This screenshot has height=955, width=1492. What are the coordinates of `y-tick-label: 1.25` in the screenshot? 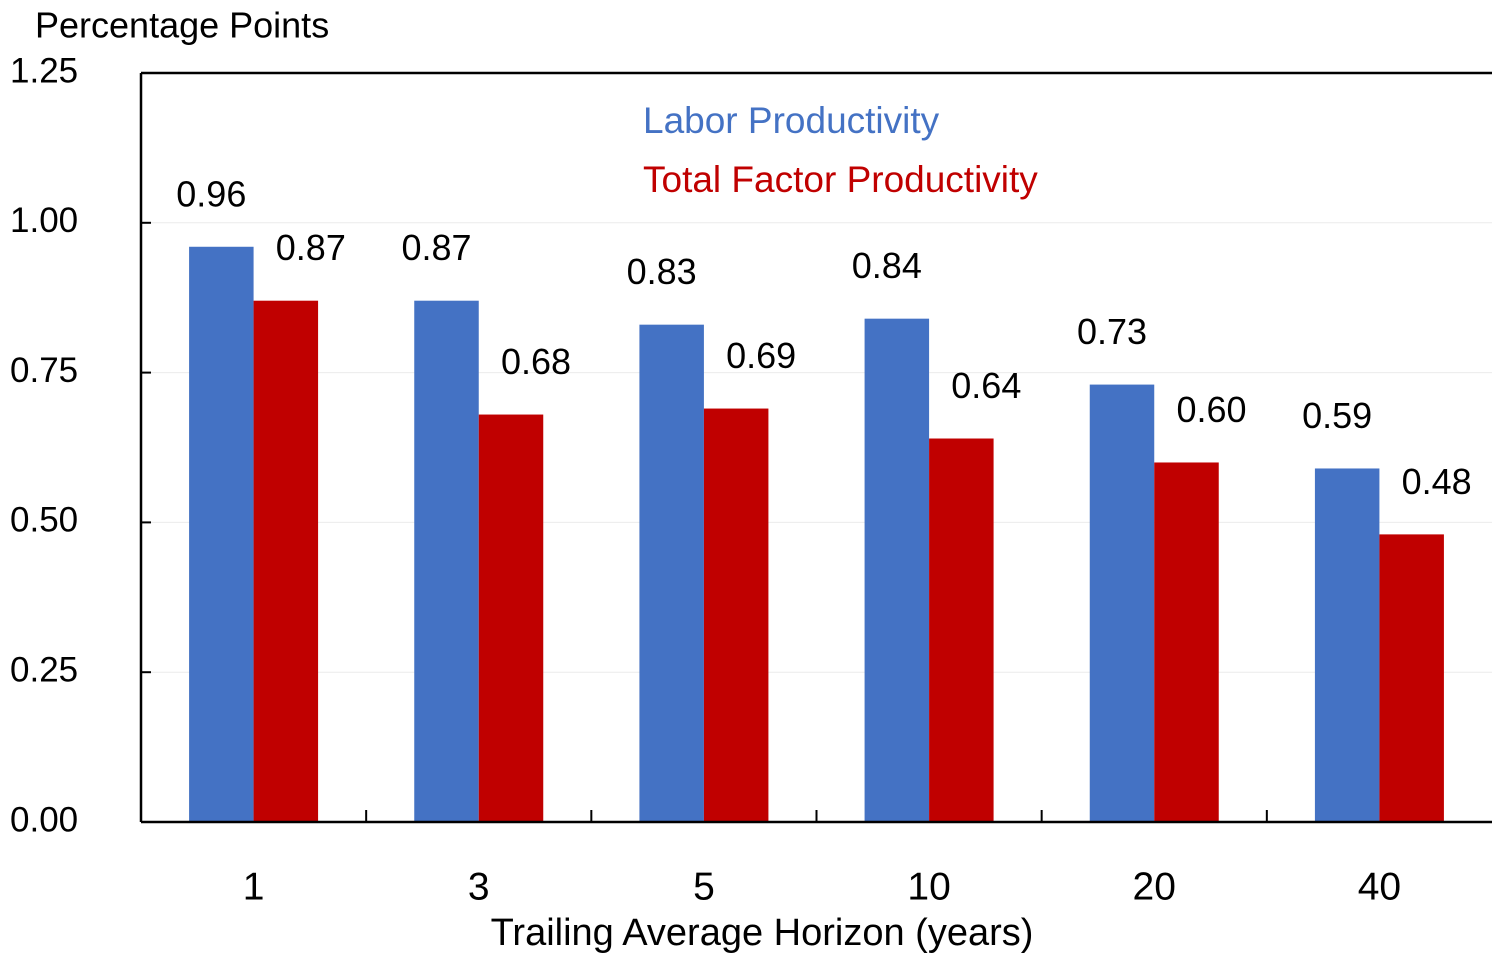 It's located at (44, 70).